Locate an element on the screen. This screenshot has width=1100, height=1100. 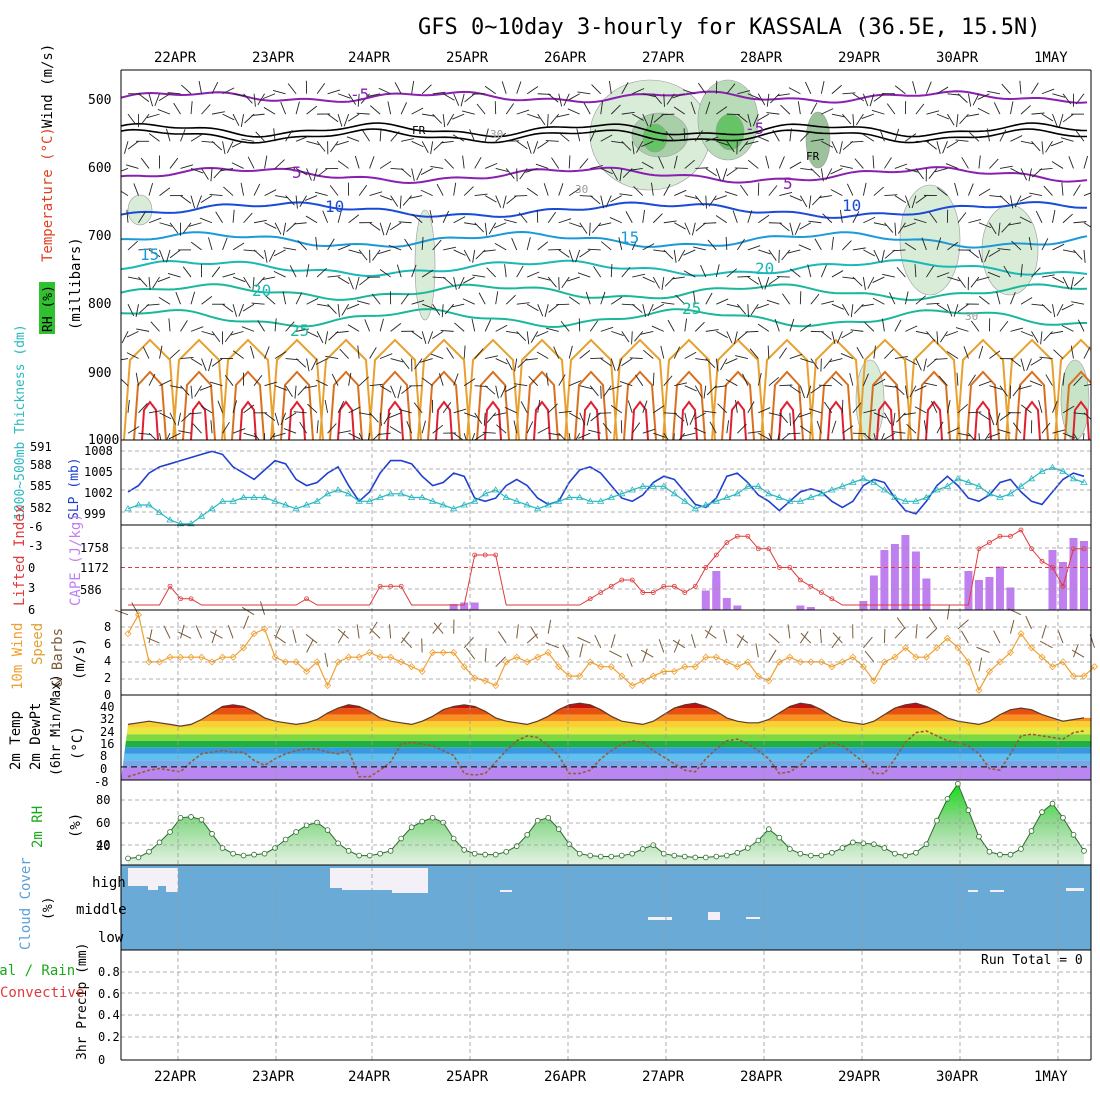
date-label-top: 25APR is located at coordinates (467, 58).